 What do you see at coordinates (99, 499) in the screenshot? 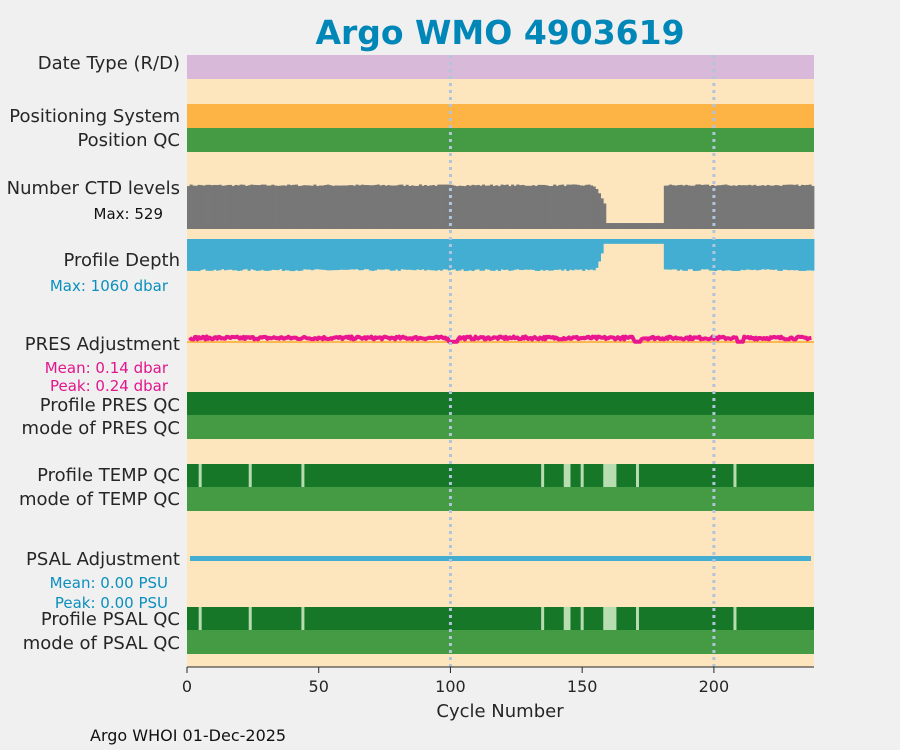
I see `label-mode-temp-qc: mode of TEMP QC` at bounding box center [99, 499].